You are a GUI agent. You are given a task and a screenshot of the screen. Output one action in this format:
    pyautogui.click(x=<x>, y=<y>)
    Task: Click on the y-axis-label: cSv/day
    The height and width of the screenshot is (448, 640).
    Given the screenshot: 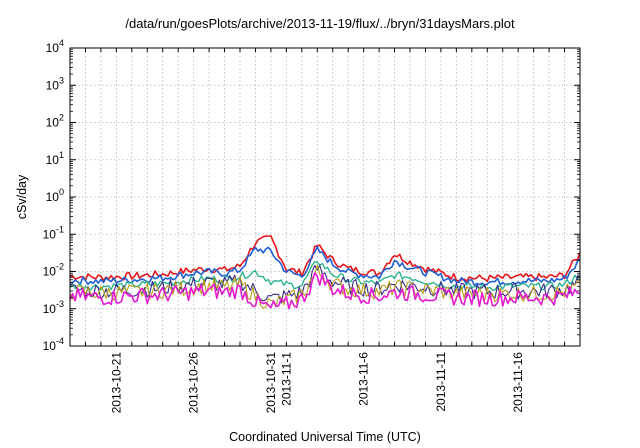 What is the action you would take?
    pyautogui.click(x=22, y=196)
    